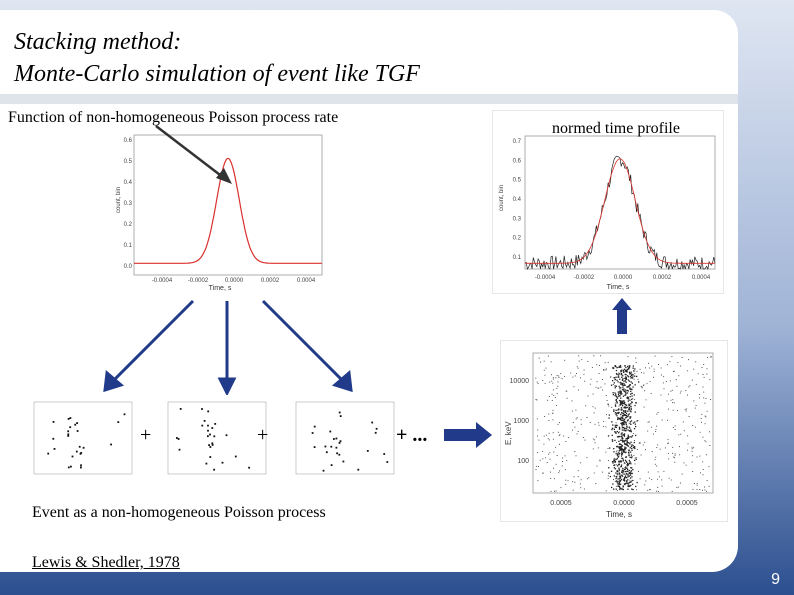 Image resolution: width=794 pixels, height=595 pixels. Describe the element at coordinates (228, 210) in the screenshot. I see `rate-curve` at that location.